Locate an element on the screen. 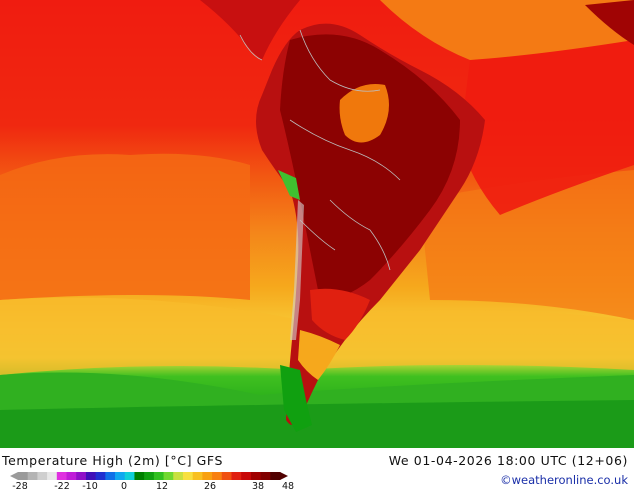  andes-green is located at coordinates (289, 185).